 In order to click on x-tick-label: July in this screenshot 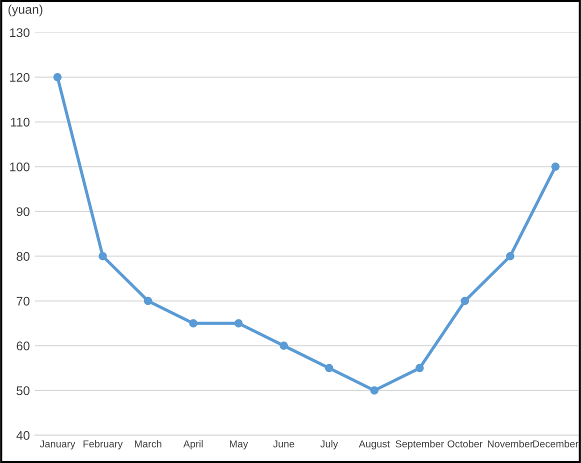, I will do `click(329, 445)`.